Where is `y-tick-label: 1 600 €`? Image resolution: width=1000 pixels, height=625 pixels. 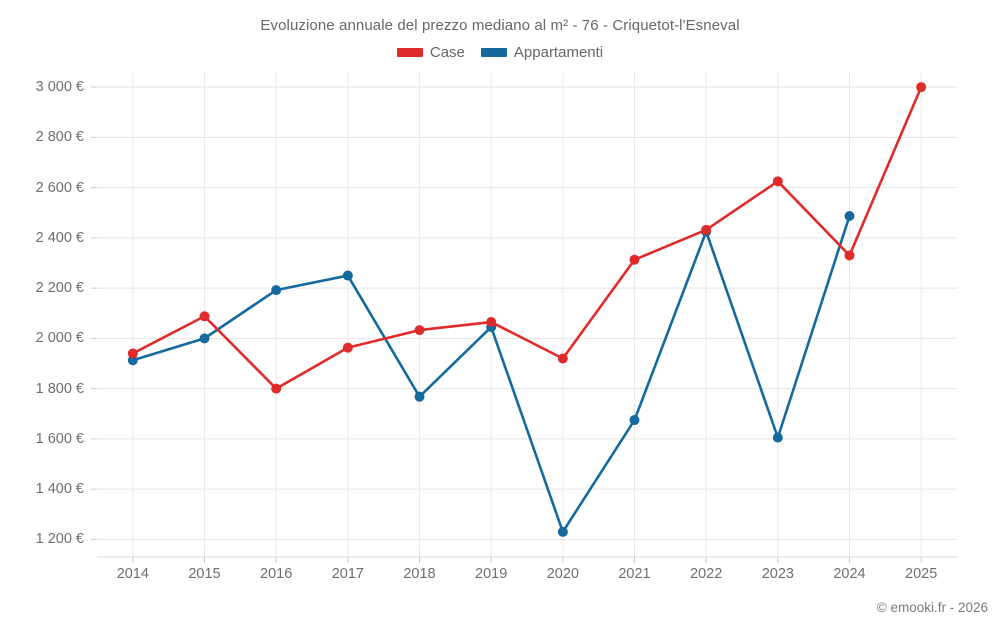 y-tick-label: 1 600 € is located at coordinates (59, 438).